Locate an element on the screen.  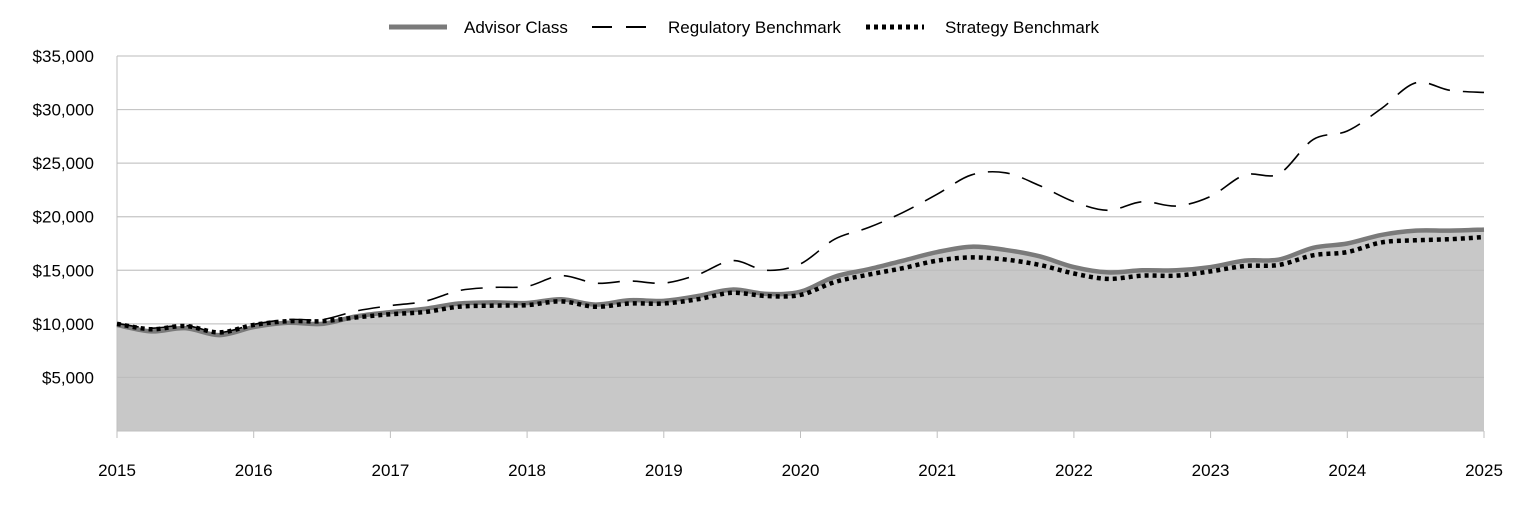
x-tick-label: 2021 is located at coordinates (937, 470).